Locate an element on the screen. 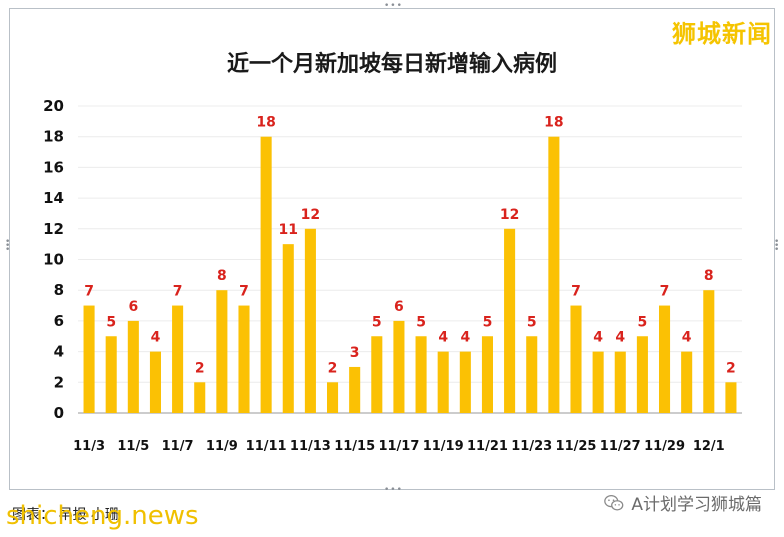 This screenshot has height=537, width=784. wechat-icon is located at coordinates (614, 502).